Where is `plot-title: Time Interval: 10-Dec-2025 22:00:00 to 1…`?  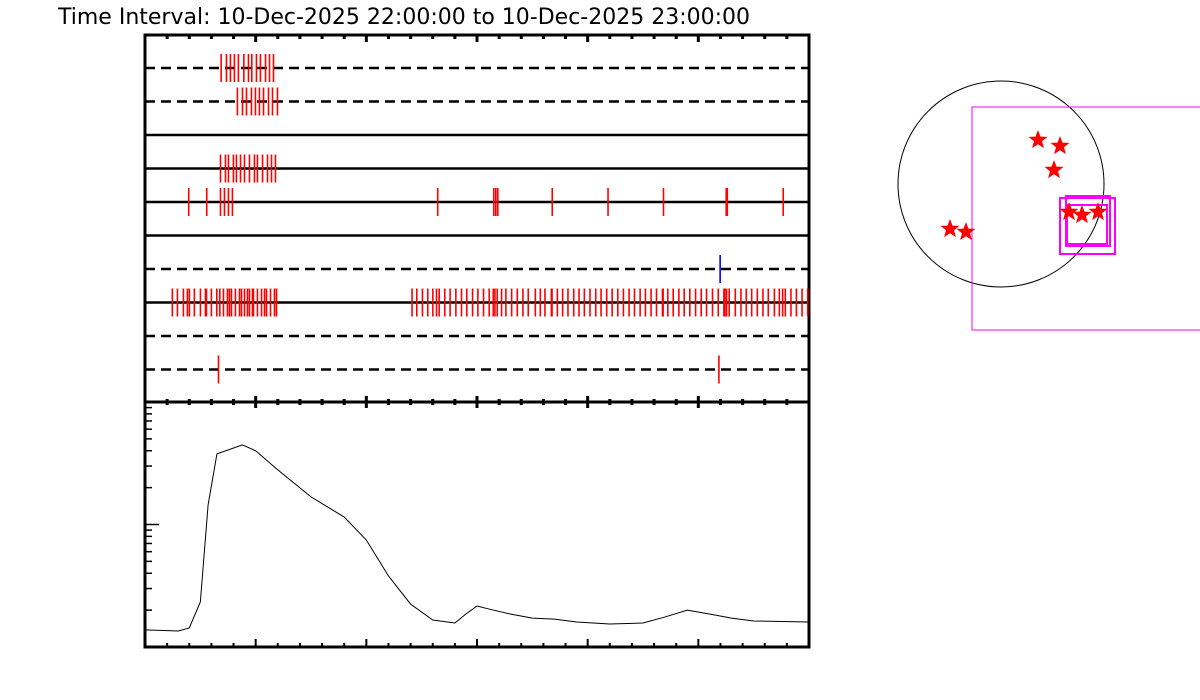 plot-title: Time Interval: 10-Dec-2025 22:00:00 to 1… is located at coordinates (403, 17).